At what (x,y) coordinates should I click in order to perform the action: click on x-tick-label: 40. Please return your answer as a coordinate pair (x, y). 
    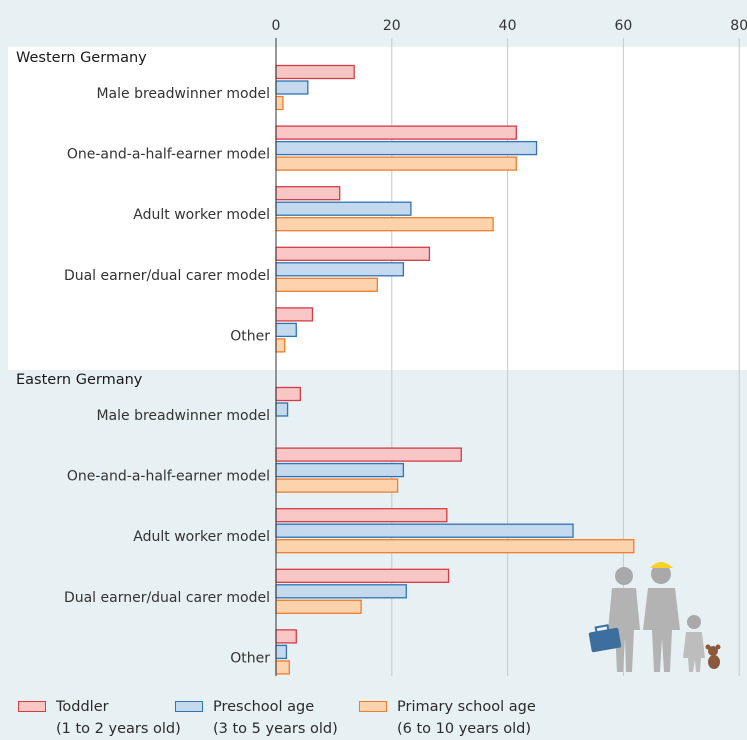
    Looking at the image, I should click on (508, 26).